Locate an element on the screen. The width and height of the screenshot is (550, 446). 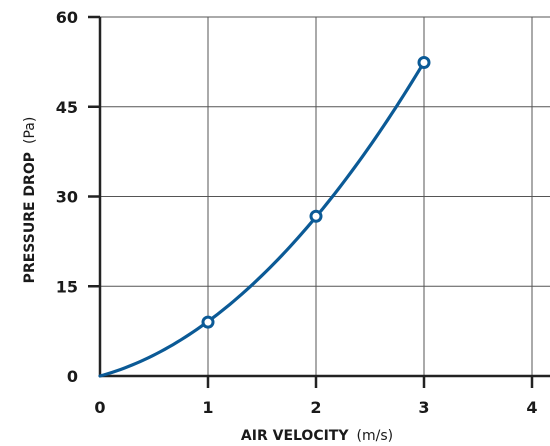
y-tick-label: 15 is located at coordinates (67, 286).